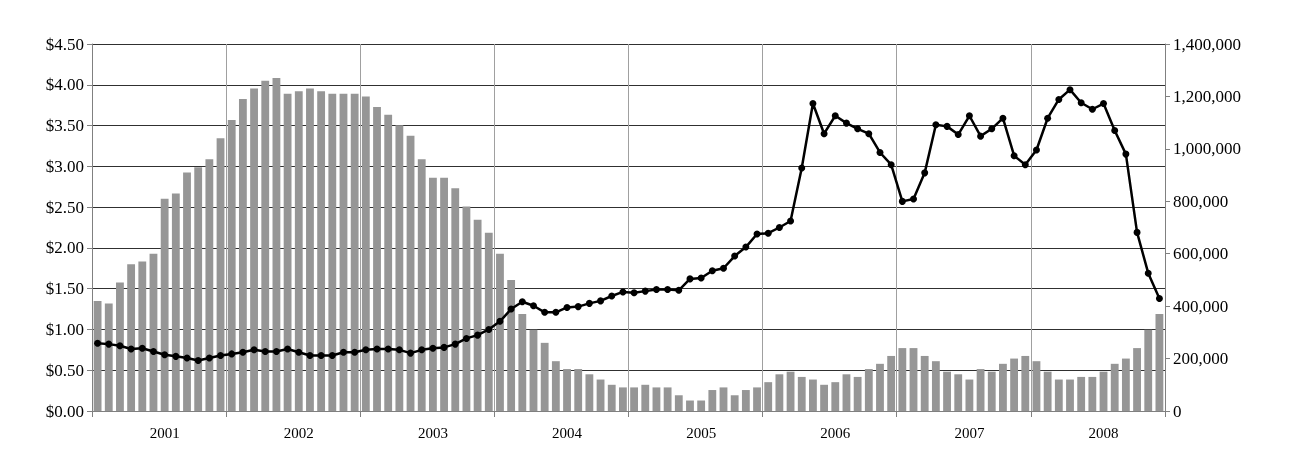 This screenshot has width=1304, height=461. What do you see at coordinates (1207, 149) in the screenshot?
I see `y2-tick-label: 1,000,000` at bounding box center [1207, 149].